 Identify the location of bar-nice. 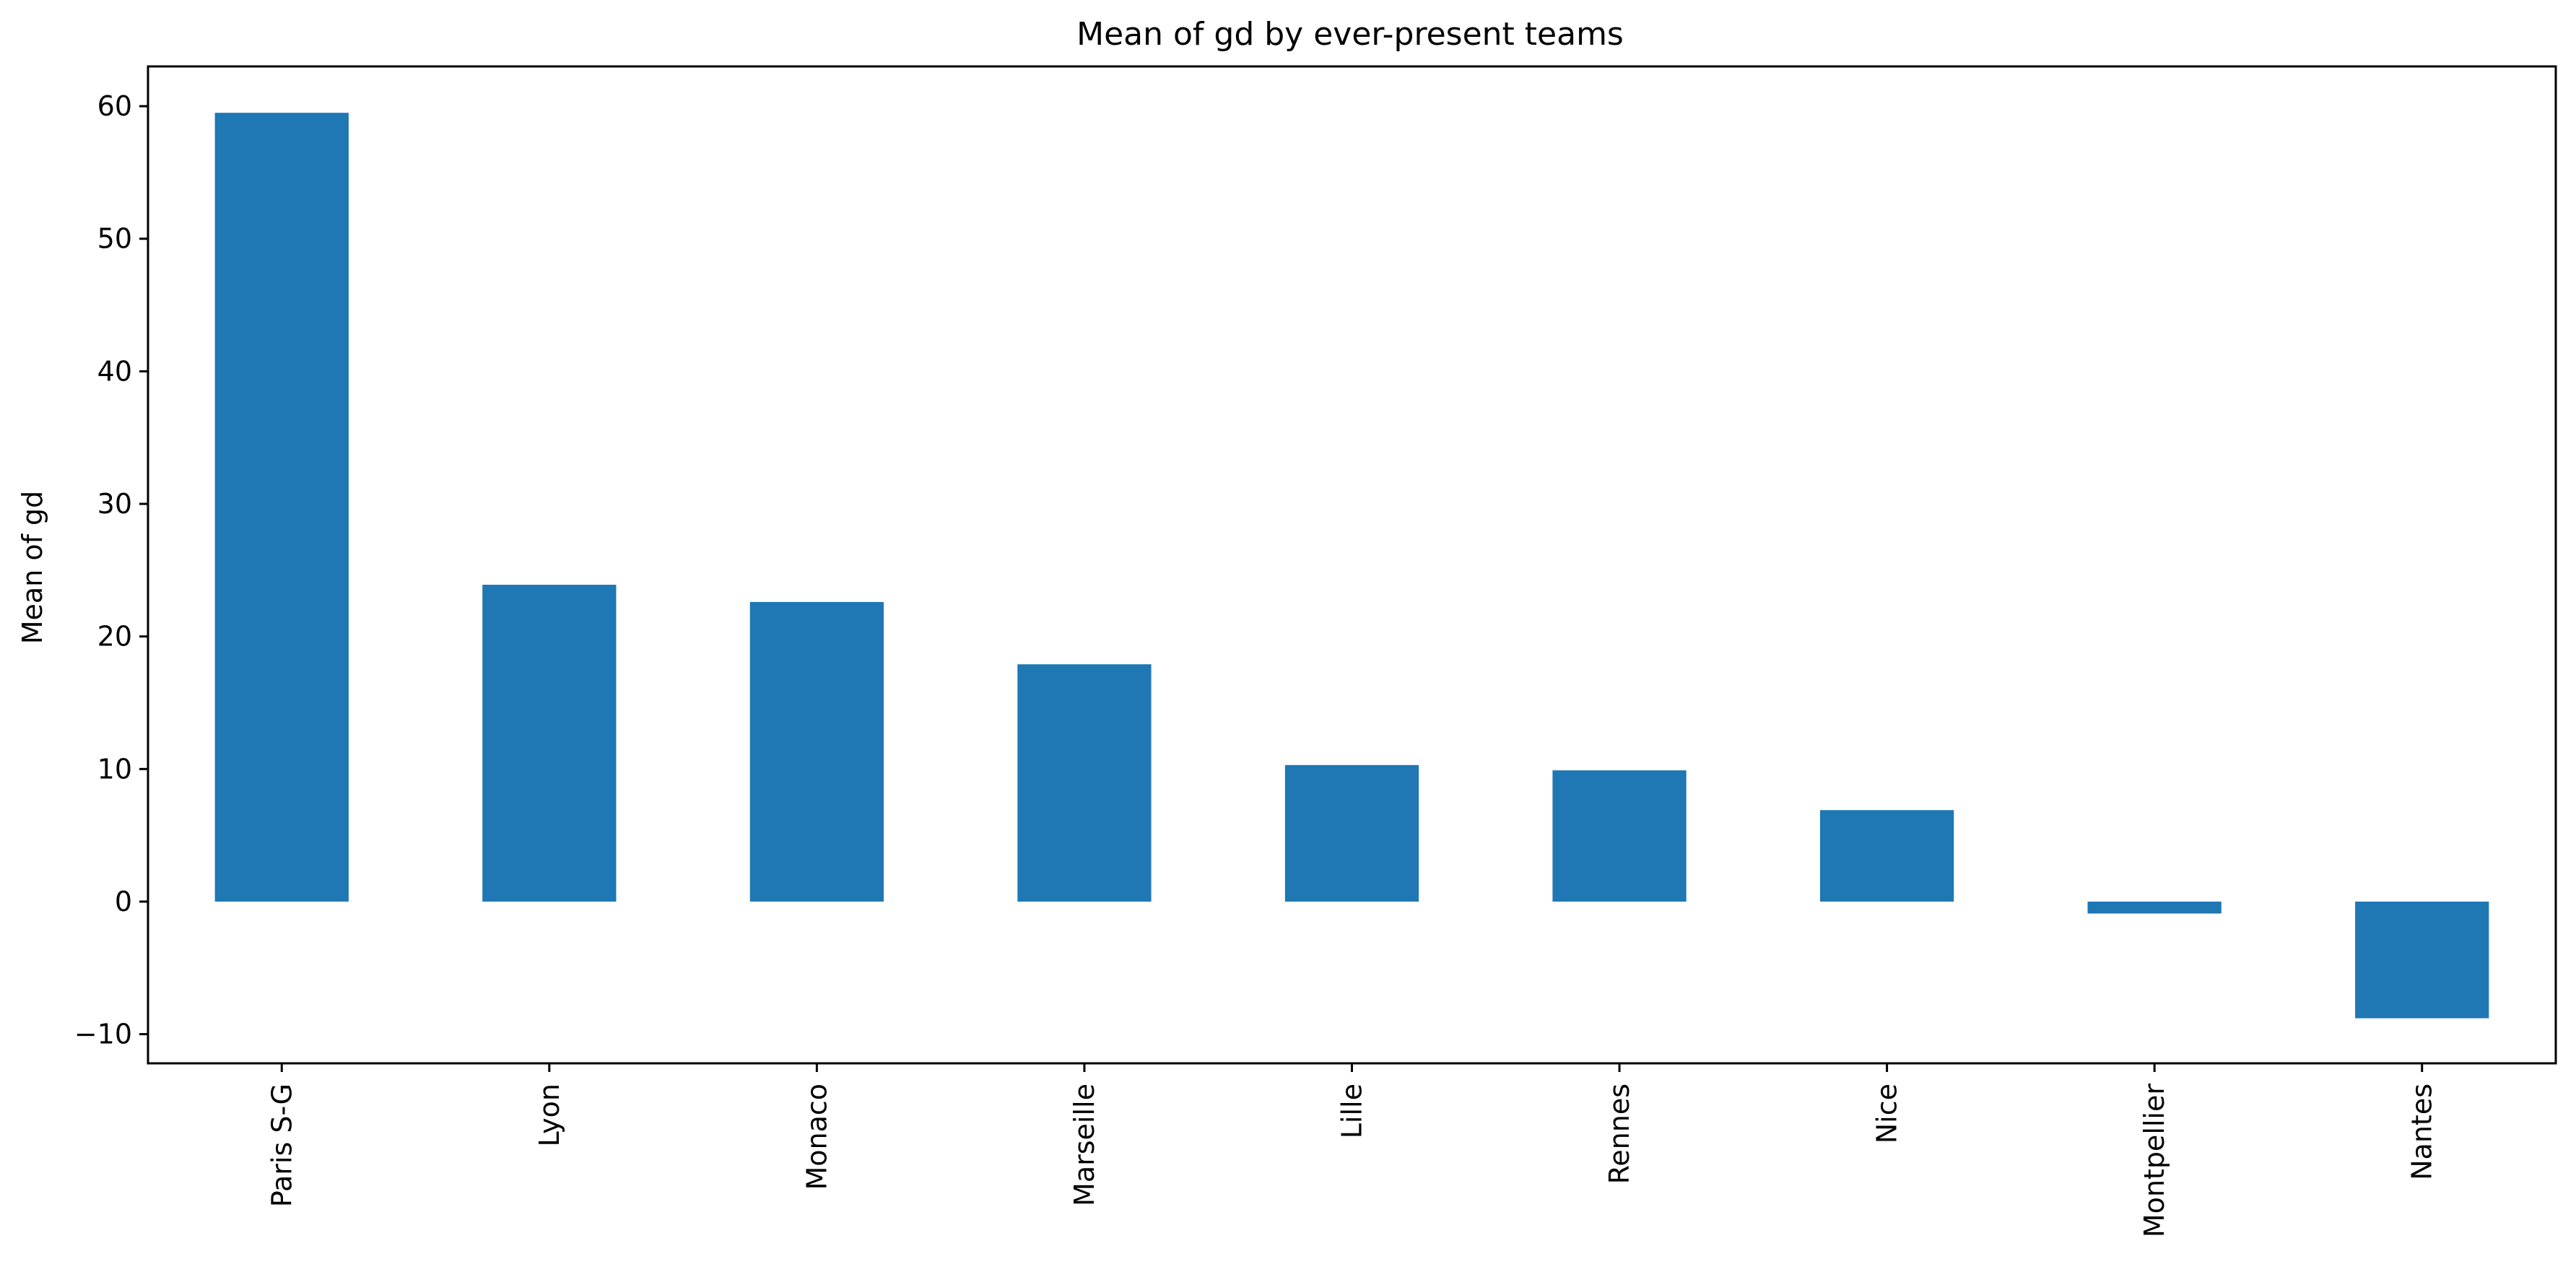
(1887, 856).